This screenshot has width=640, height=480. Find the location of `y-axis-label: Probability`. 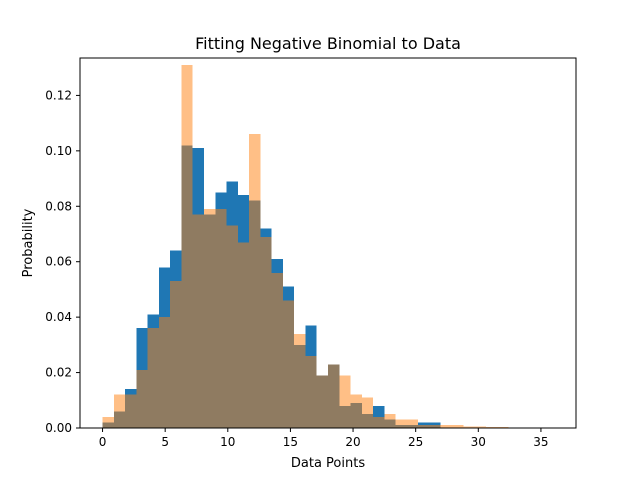

y-axis-label: Probability is located at coordinates (28, 242).